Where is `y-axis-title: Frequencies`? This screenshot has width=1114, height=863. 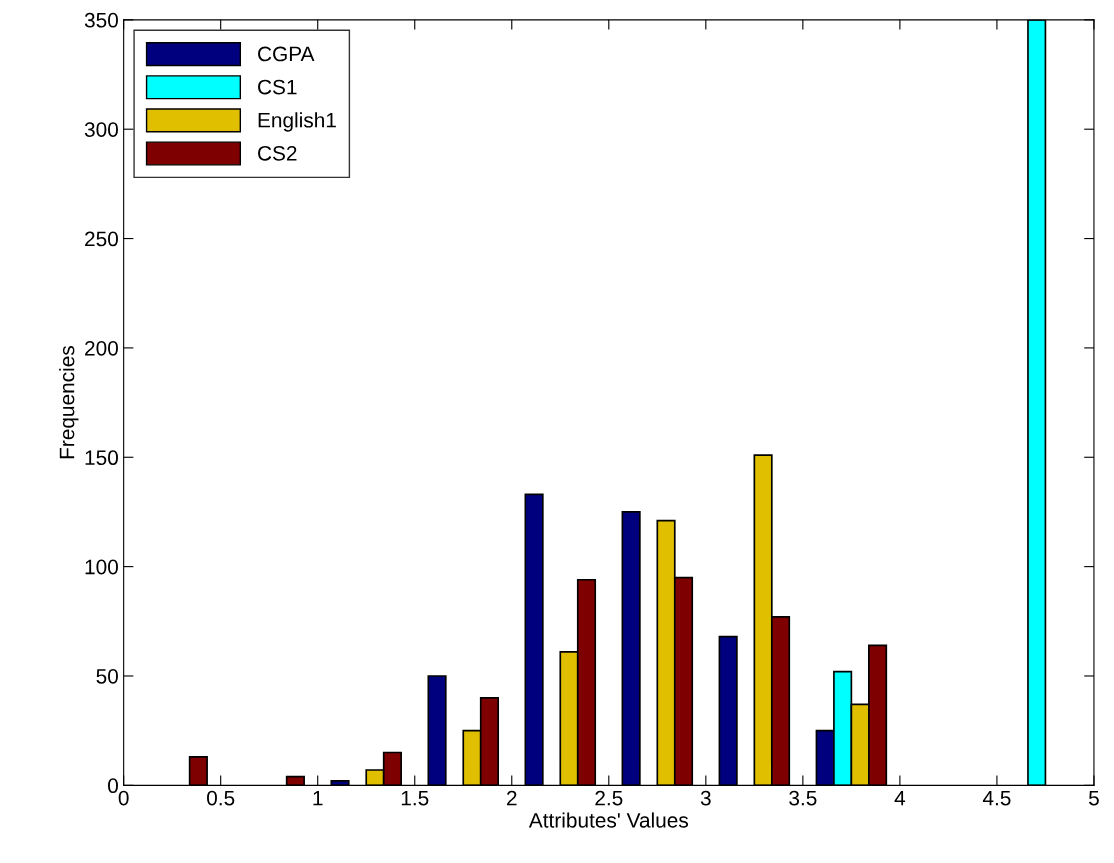
y-axis-title: Frequencies is located at coordinates (69, 402).